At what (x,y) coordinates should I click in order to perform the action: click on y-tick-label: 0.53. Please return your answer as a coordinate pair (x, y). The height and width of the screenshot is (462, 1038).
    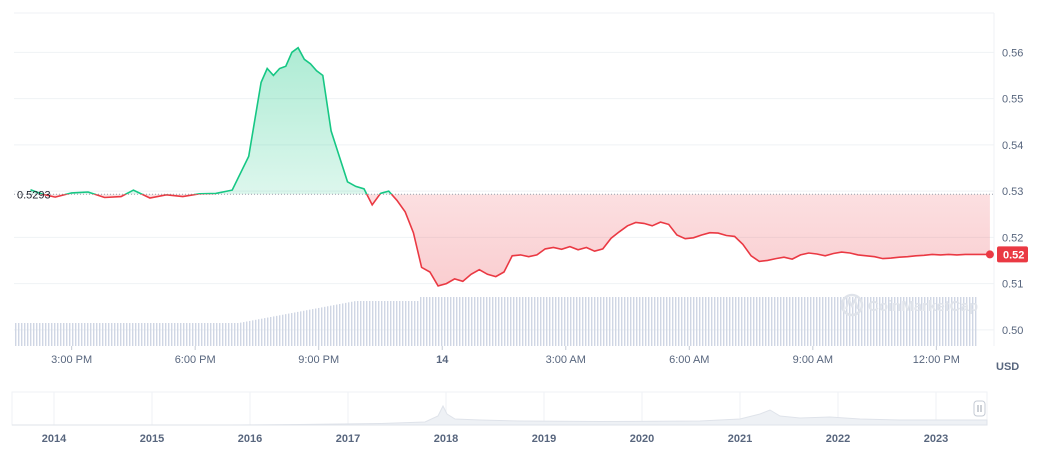
    Looking at the image, I should click on (1012, 192).